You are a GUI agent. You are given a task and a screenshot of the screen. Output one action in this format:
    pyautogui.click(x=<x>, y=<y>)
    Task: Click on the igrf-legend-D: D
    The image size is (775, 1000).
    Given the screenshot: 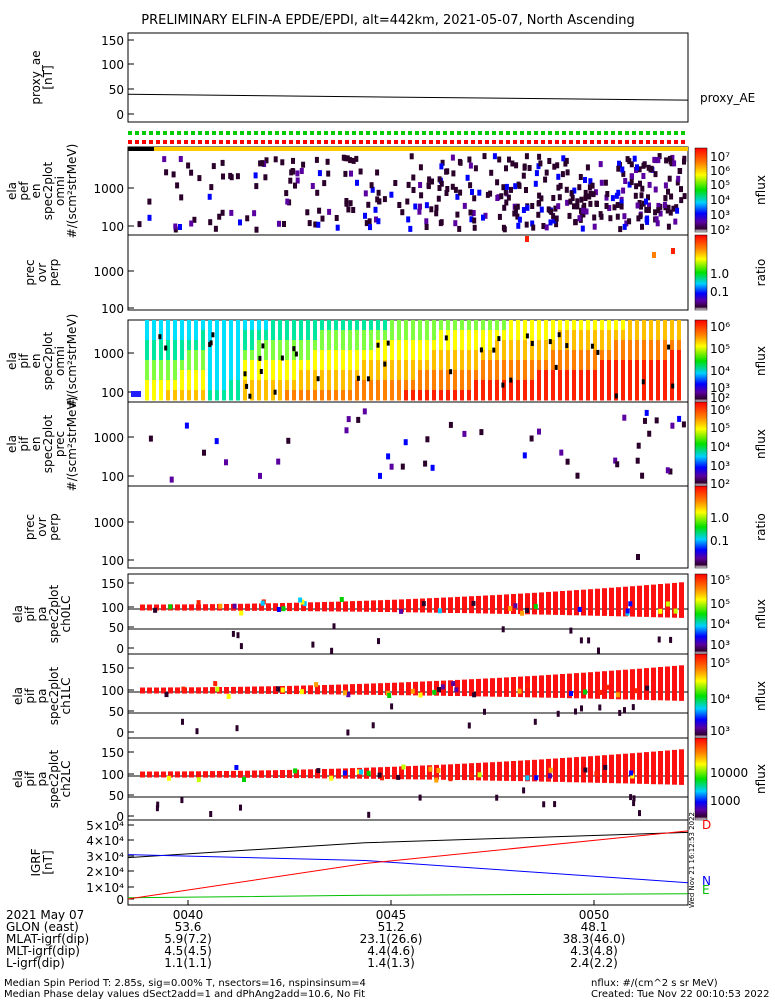 What is the action you would take?
    pyautogui.click(x=706, y=825)
    